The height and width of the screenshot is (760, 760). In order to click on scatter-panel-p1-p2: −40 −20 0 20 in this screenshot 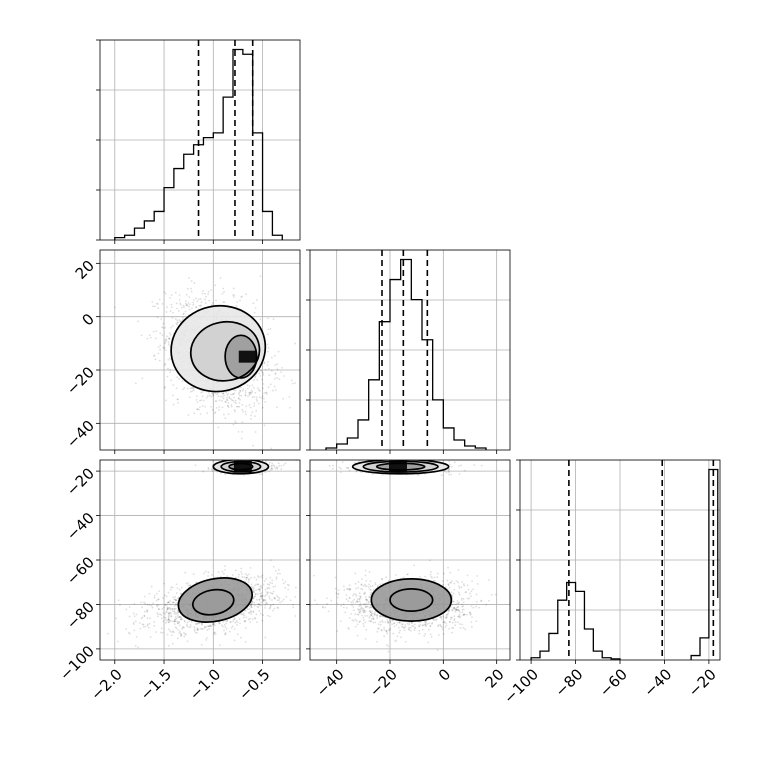, I will do `click(182, 351)`.